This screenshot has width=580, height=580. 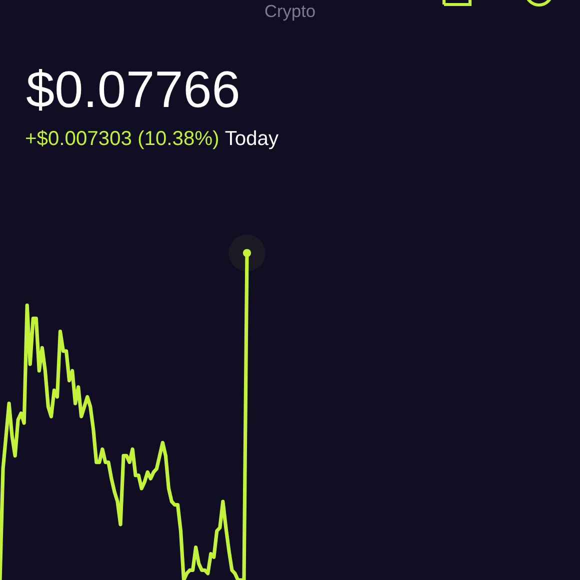 I want to click on text: Today, so click(x=252, y=140).